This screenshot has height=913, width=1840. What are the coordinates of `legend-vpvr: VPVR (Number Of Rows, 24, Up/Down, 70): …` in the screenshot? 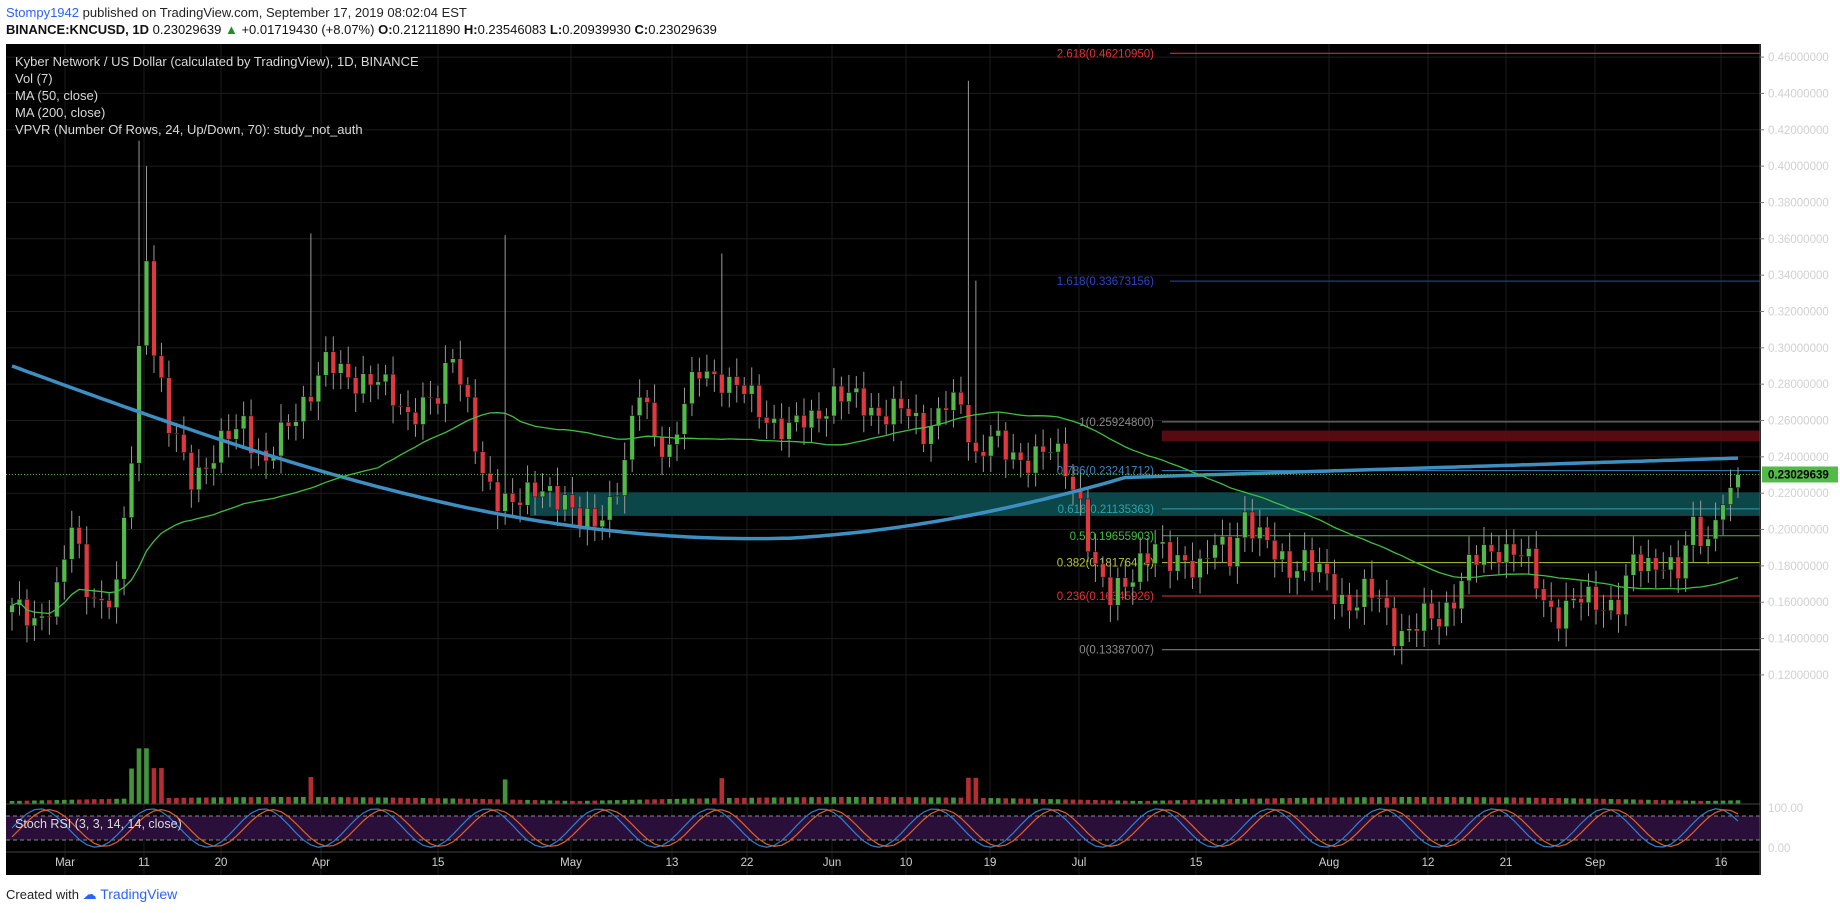 It's located at (189, 129).